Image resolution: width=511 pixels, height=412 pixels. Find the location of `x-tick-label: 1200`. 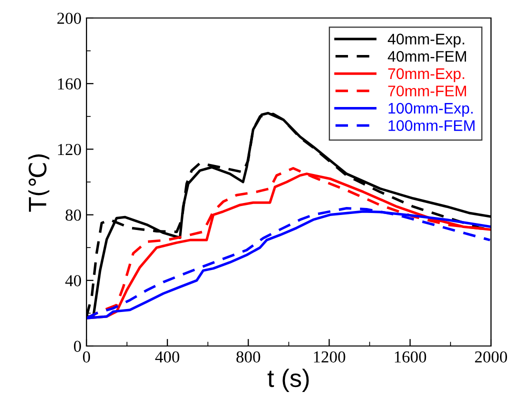

x-tick-label: 1200 is located at coordinates (330, 357).